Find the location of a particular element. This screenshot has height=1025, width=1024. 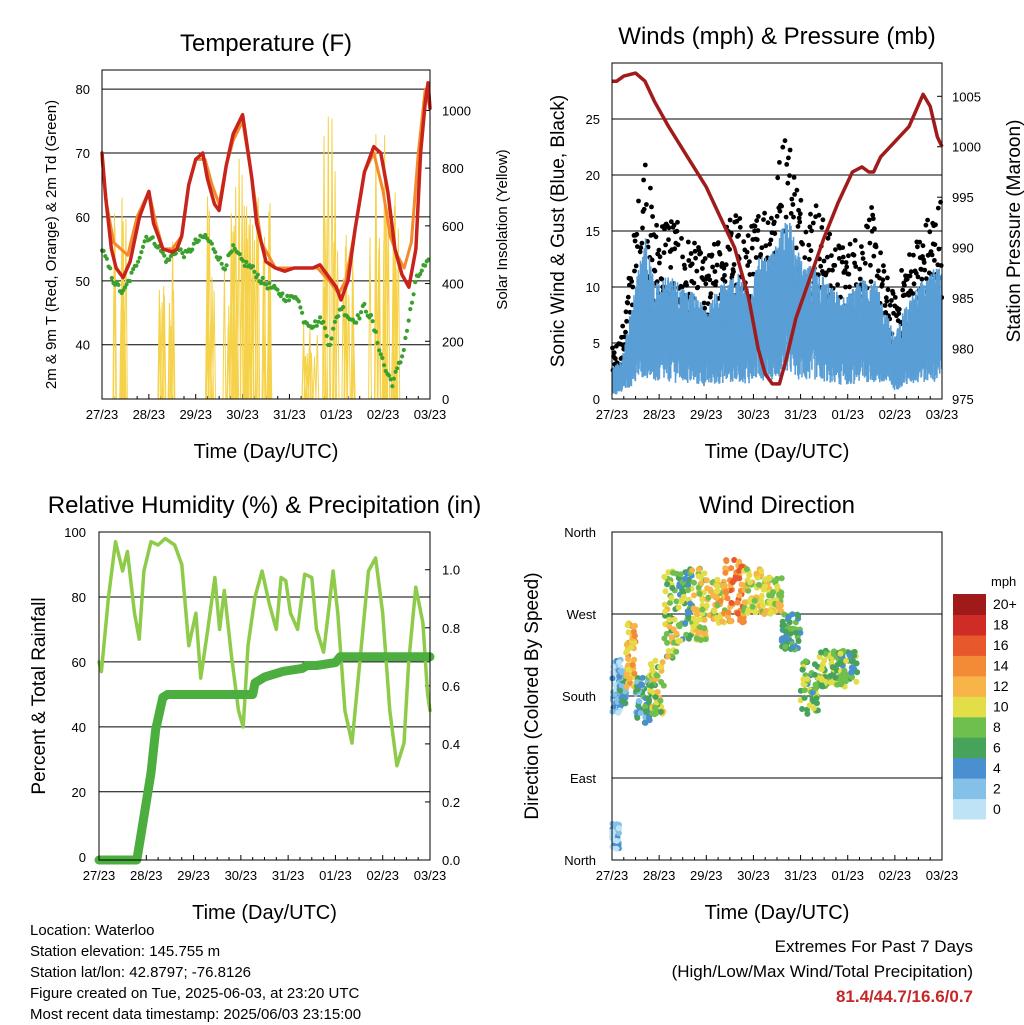

solar-spike is located at coordinates (267, 301).